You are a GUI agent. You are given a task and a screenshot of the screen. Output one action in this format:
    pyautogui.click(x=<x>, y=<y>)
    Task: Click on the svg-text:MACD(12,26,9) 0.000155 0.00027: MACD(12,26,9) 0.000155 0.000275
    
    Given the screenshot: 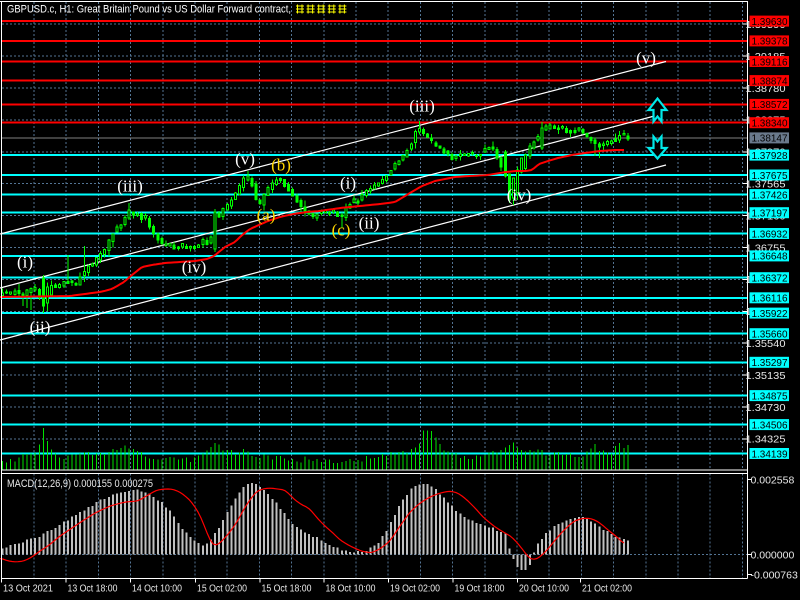 What is the action you would take?
    pyautogui.click(x=80, y=484)
    